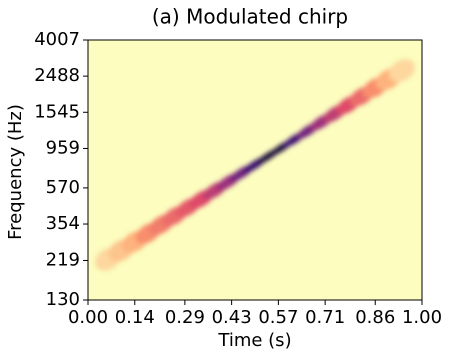 The height and width of the screenshot is (358, 452). What do you see at coordinates (57, 75) in the screenshot?
I see `y-tick-label: 2488` at bounding box center [57, 75].